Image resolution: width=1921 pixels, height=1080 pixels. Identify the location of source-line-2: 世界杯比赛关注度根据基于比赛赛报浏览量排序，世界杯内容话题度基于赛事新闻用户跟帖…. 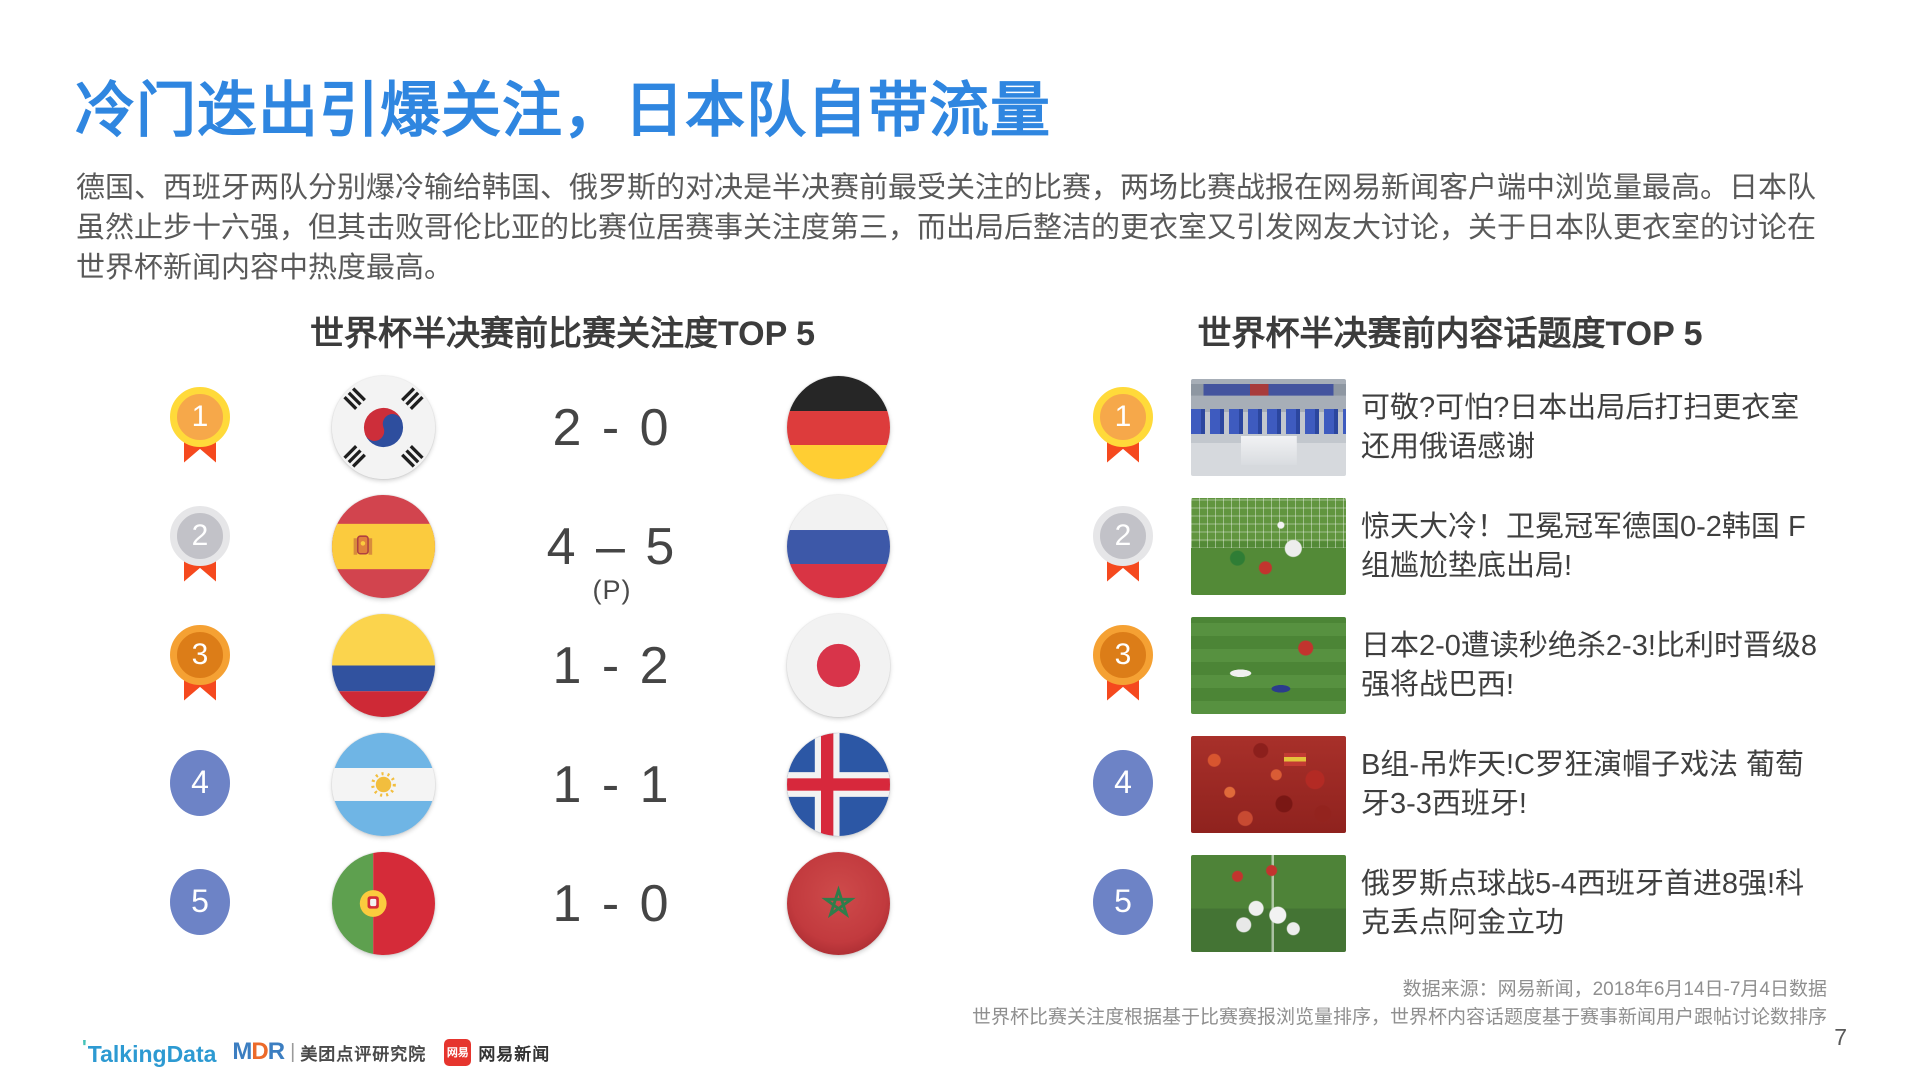
(1399, 1017).